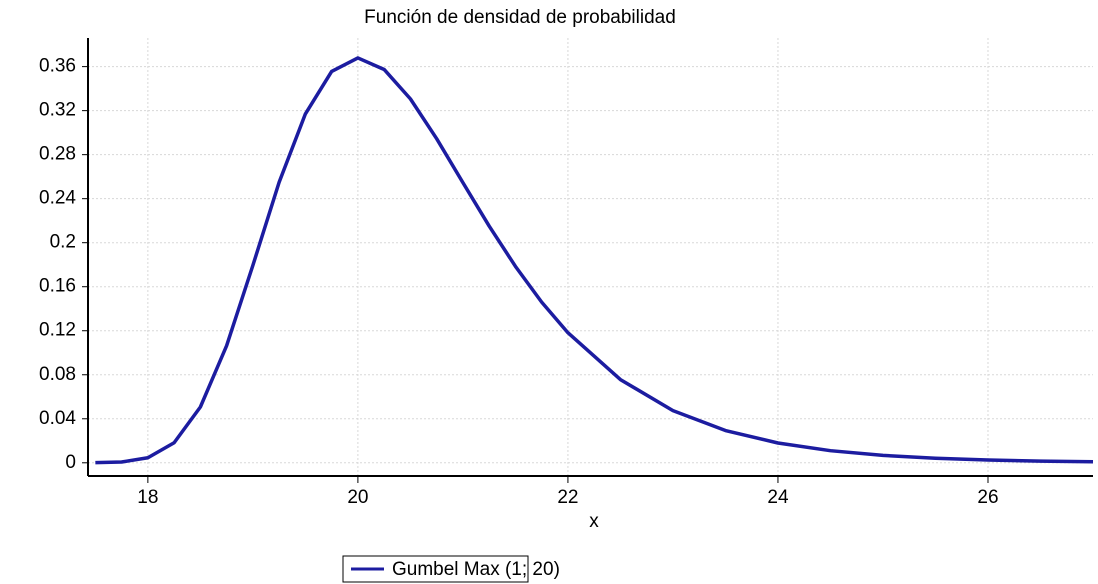 The image size is (1098, 584). What do you see at coordinates (57, 418) in the screenshot?
I see `y-tick-label: 0.04` at bounding box center [57, 418].